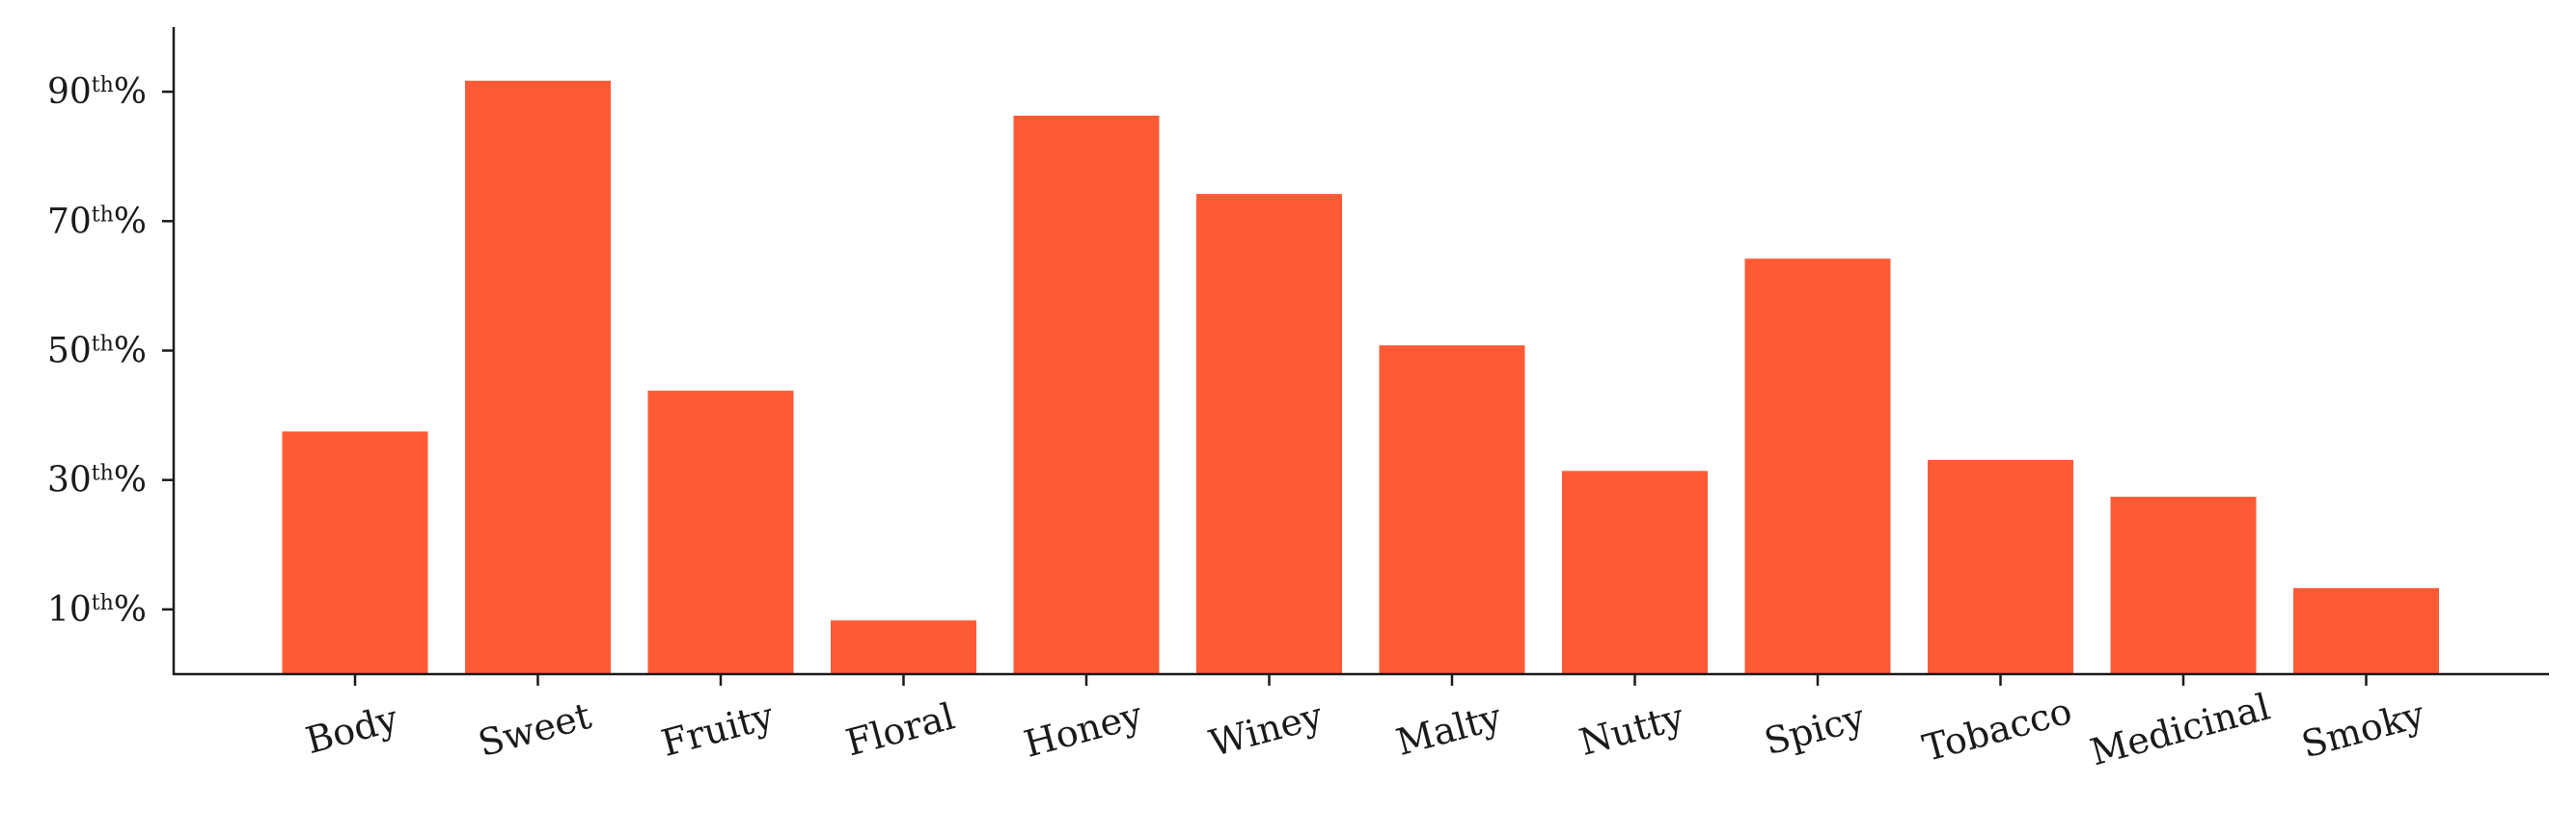 This screenshot has width=2576, height=840. What do you see at coordinates (1997, 730) in the screenshot?
I see `x-tick-label-tobacco: Tobacco` at bounding box center [1997, 730].